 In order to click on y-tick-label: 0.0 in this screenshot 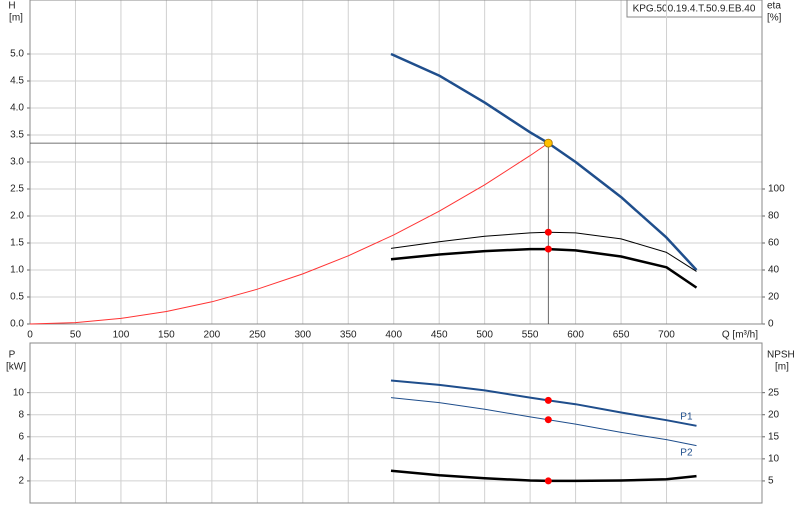, I will do `click(17, 324)`.